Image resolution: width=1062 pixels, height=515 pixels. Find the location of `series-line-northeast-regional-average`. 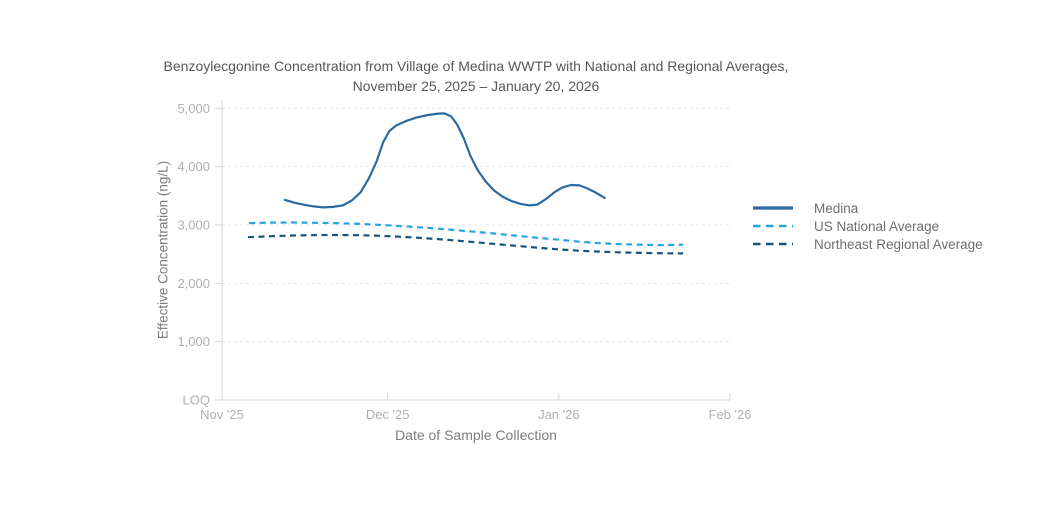

series-line-northeast-regional-average is located at coordinates (465, 244).